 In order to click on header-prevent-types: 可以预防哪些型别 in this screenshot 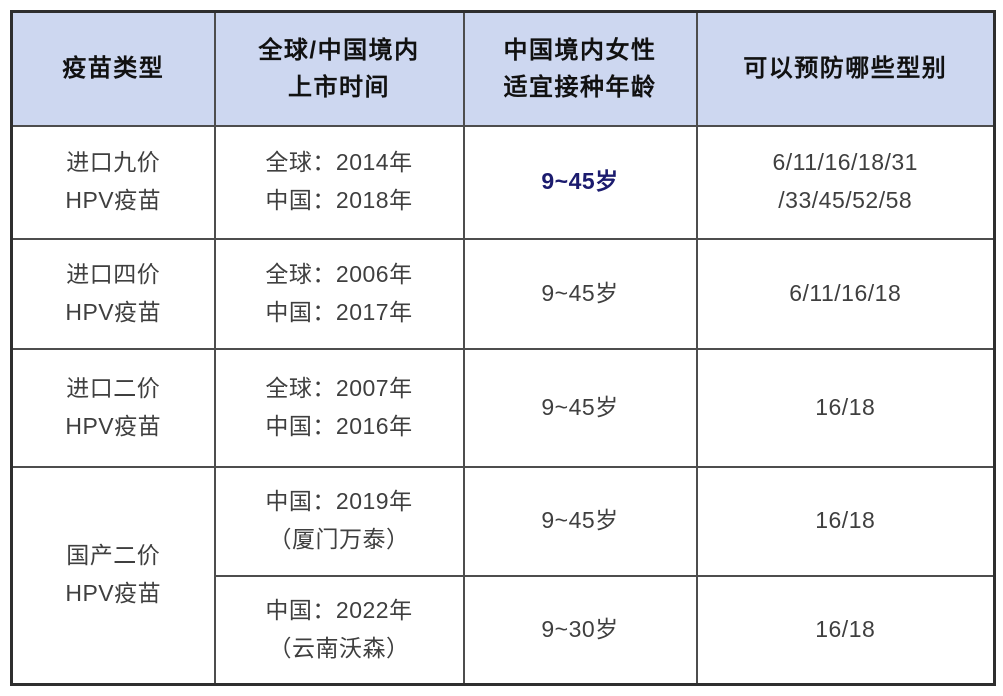, I will do `click(845, 68)`.